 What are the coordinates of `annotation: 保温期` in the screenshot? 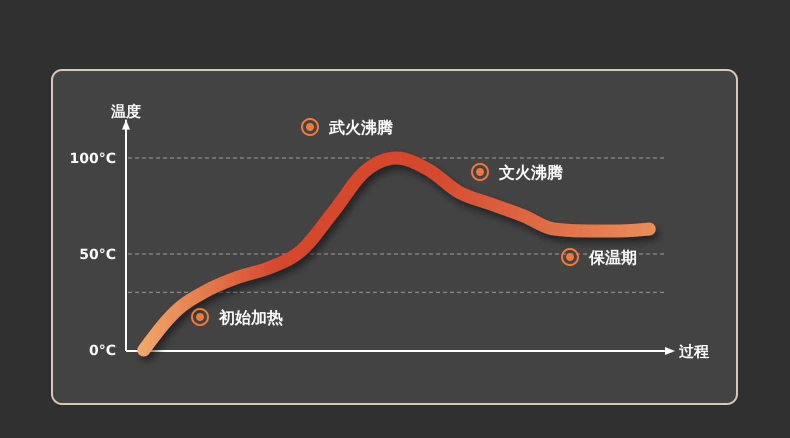 It's located at (612, 257).